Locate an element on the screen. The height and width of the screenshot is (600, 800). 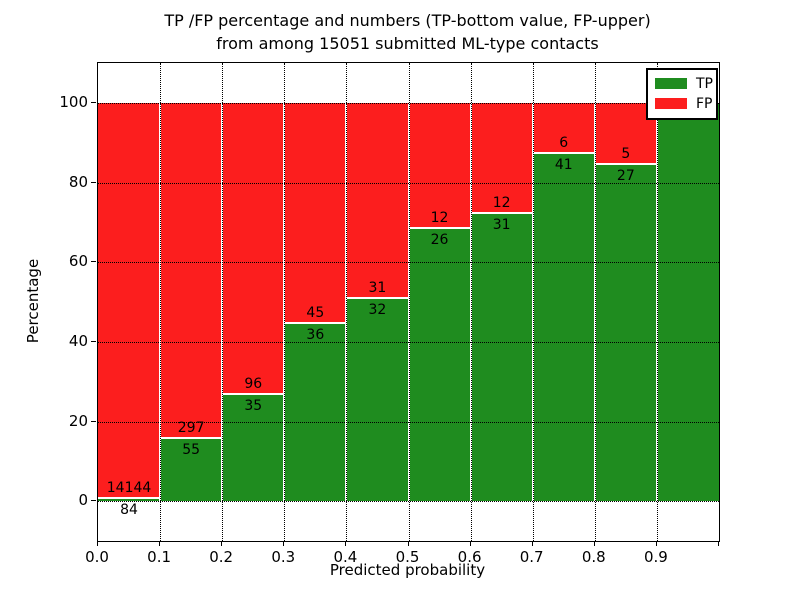
legend-item-tp: TP is located at coordinates (684, 83).